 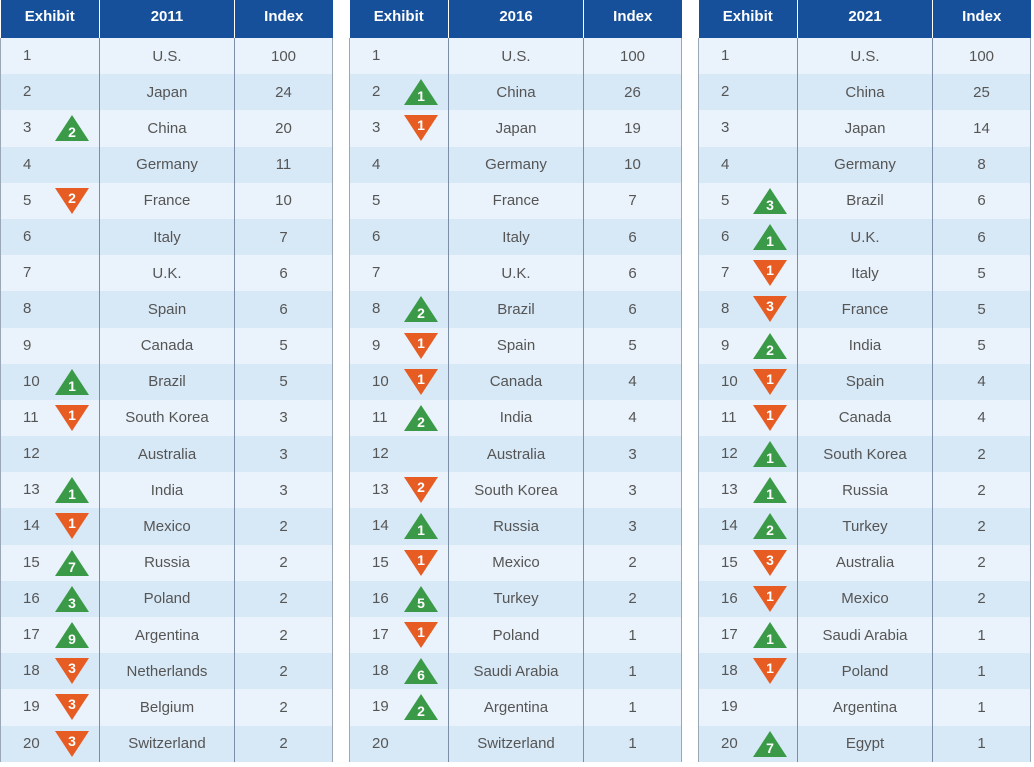 What do you see at coordinates (166, 743) in the screenshot?
I see `table-row: 20 3 Switzerland 2` at bounding box center [166, 743].